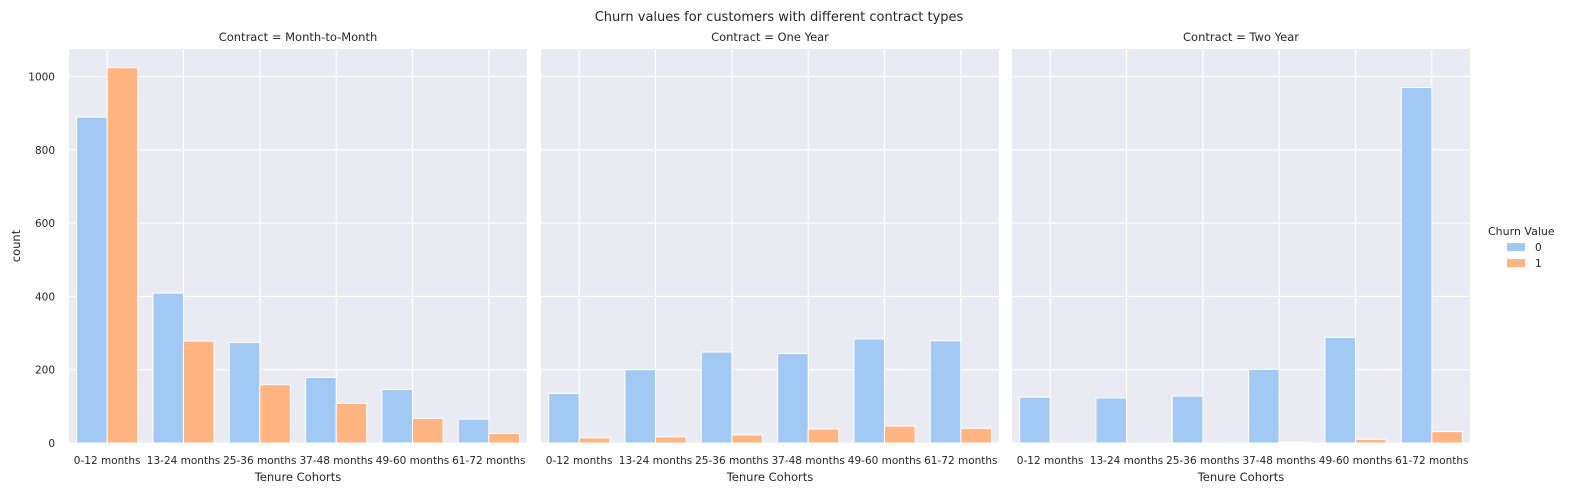  Describe the element at coordinates (45, 224) in the screenshot. I see `y-tick-label: 600` at that location.